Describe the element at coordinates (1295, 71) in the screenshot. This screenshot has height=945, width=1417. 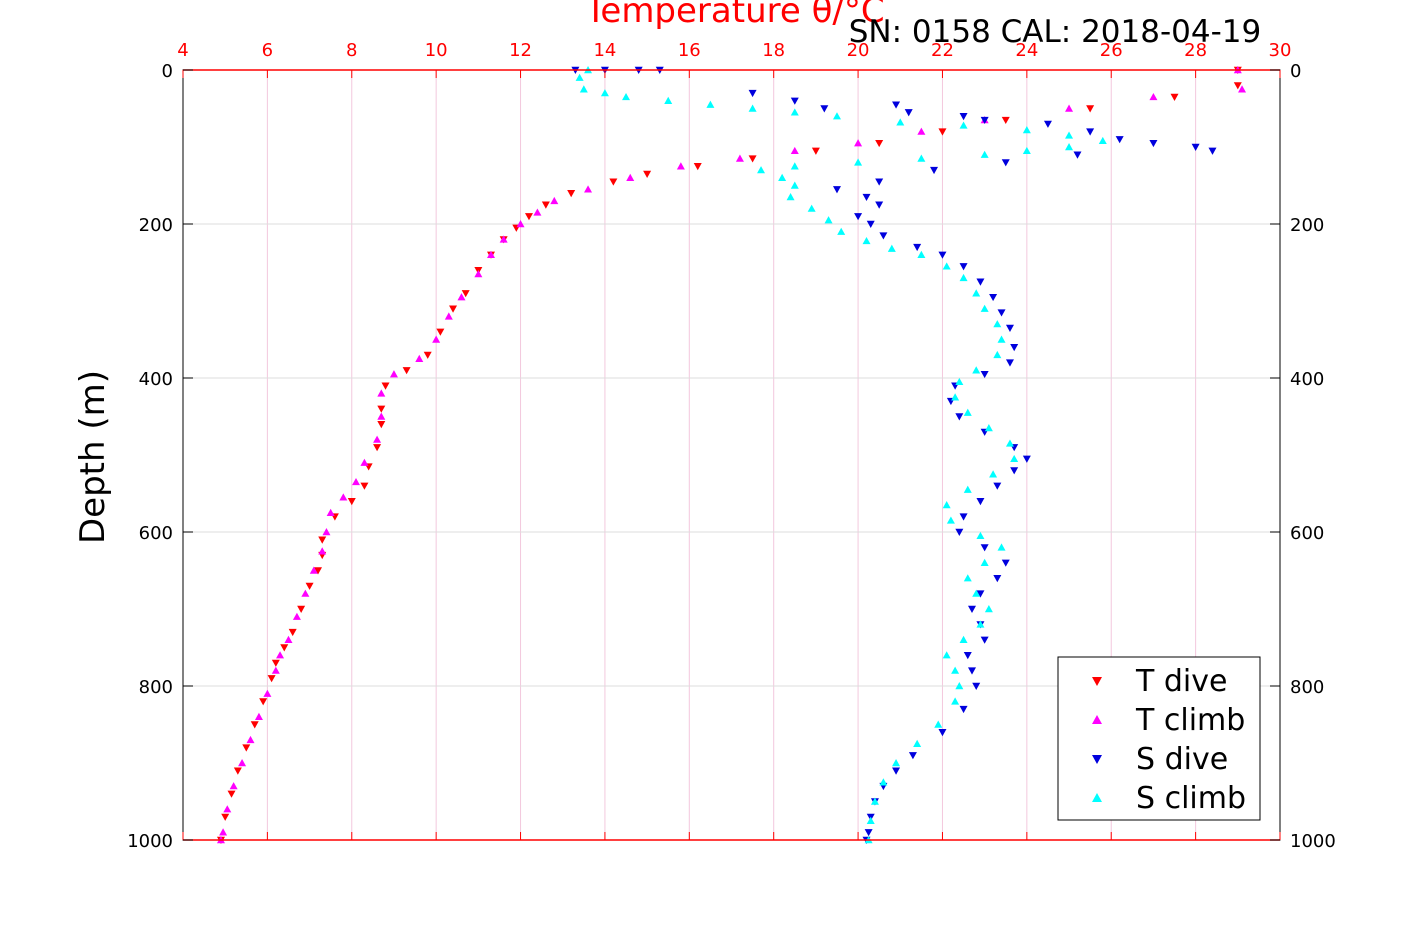
I see `y-tick-label-right: 0` at that location.